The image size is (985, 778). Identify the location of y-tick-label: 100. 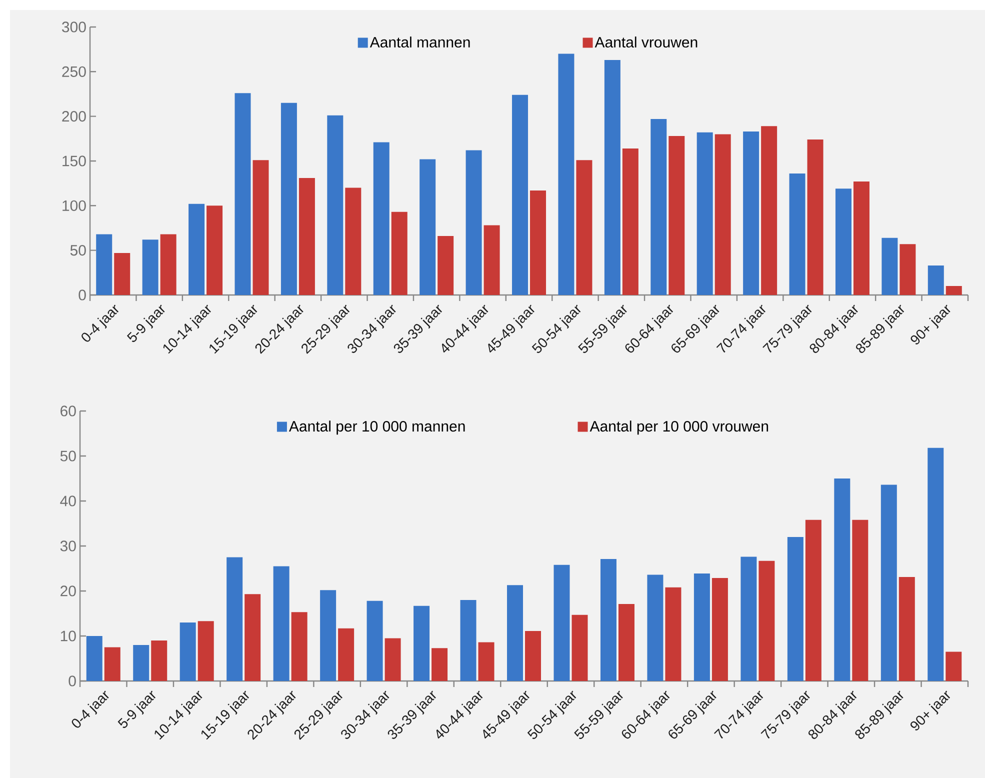
(74, 205).